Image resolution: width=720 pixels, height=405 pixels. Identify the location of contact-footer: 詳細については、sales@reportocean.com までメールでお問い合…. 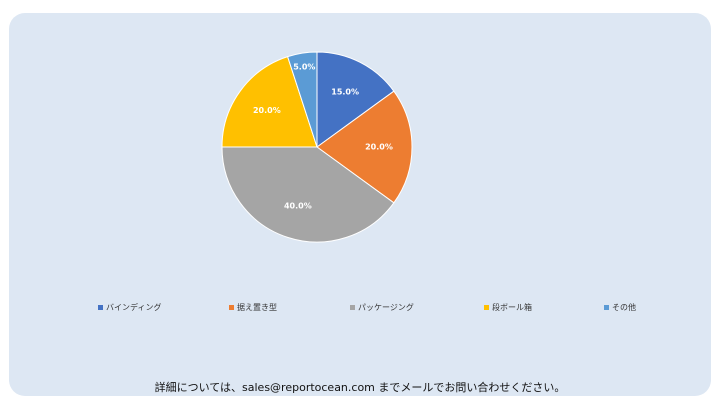
(360, 387).